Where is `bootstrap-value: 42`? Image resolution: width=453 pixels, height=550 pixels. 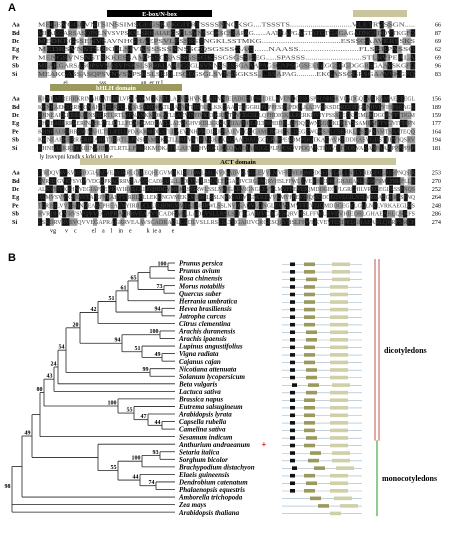 bootstrap-value: 42 is located at coordinates (94, 310).